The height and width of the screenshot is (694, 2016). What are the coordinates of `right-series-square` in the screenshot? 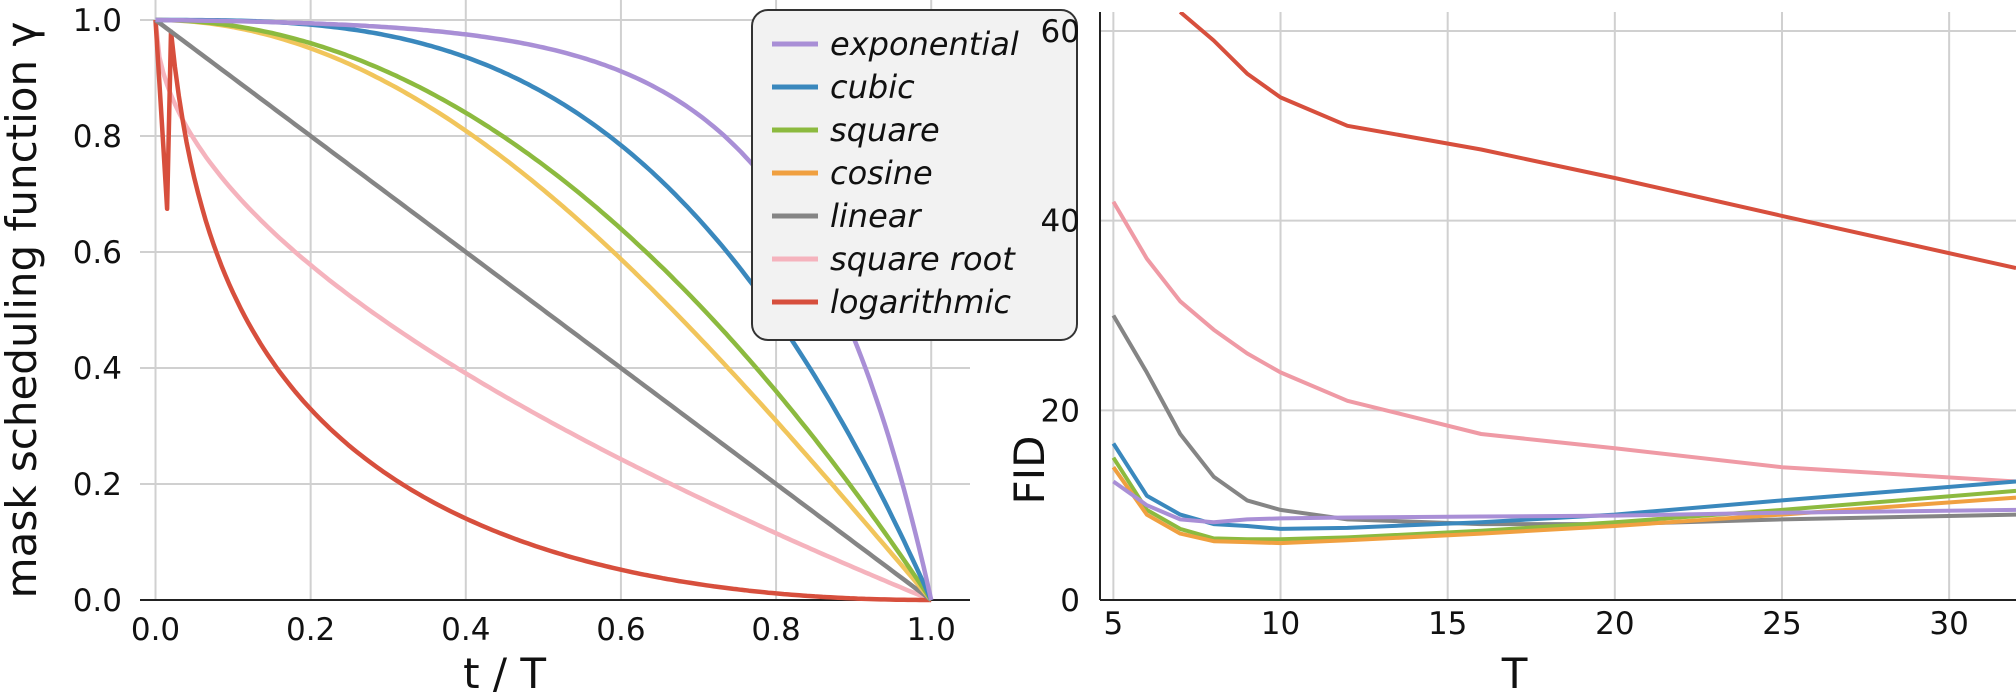 It's located at (1563, 499).